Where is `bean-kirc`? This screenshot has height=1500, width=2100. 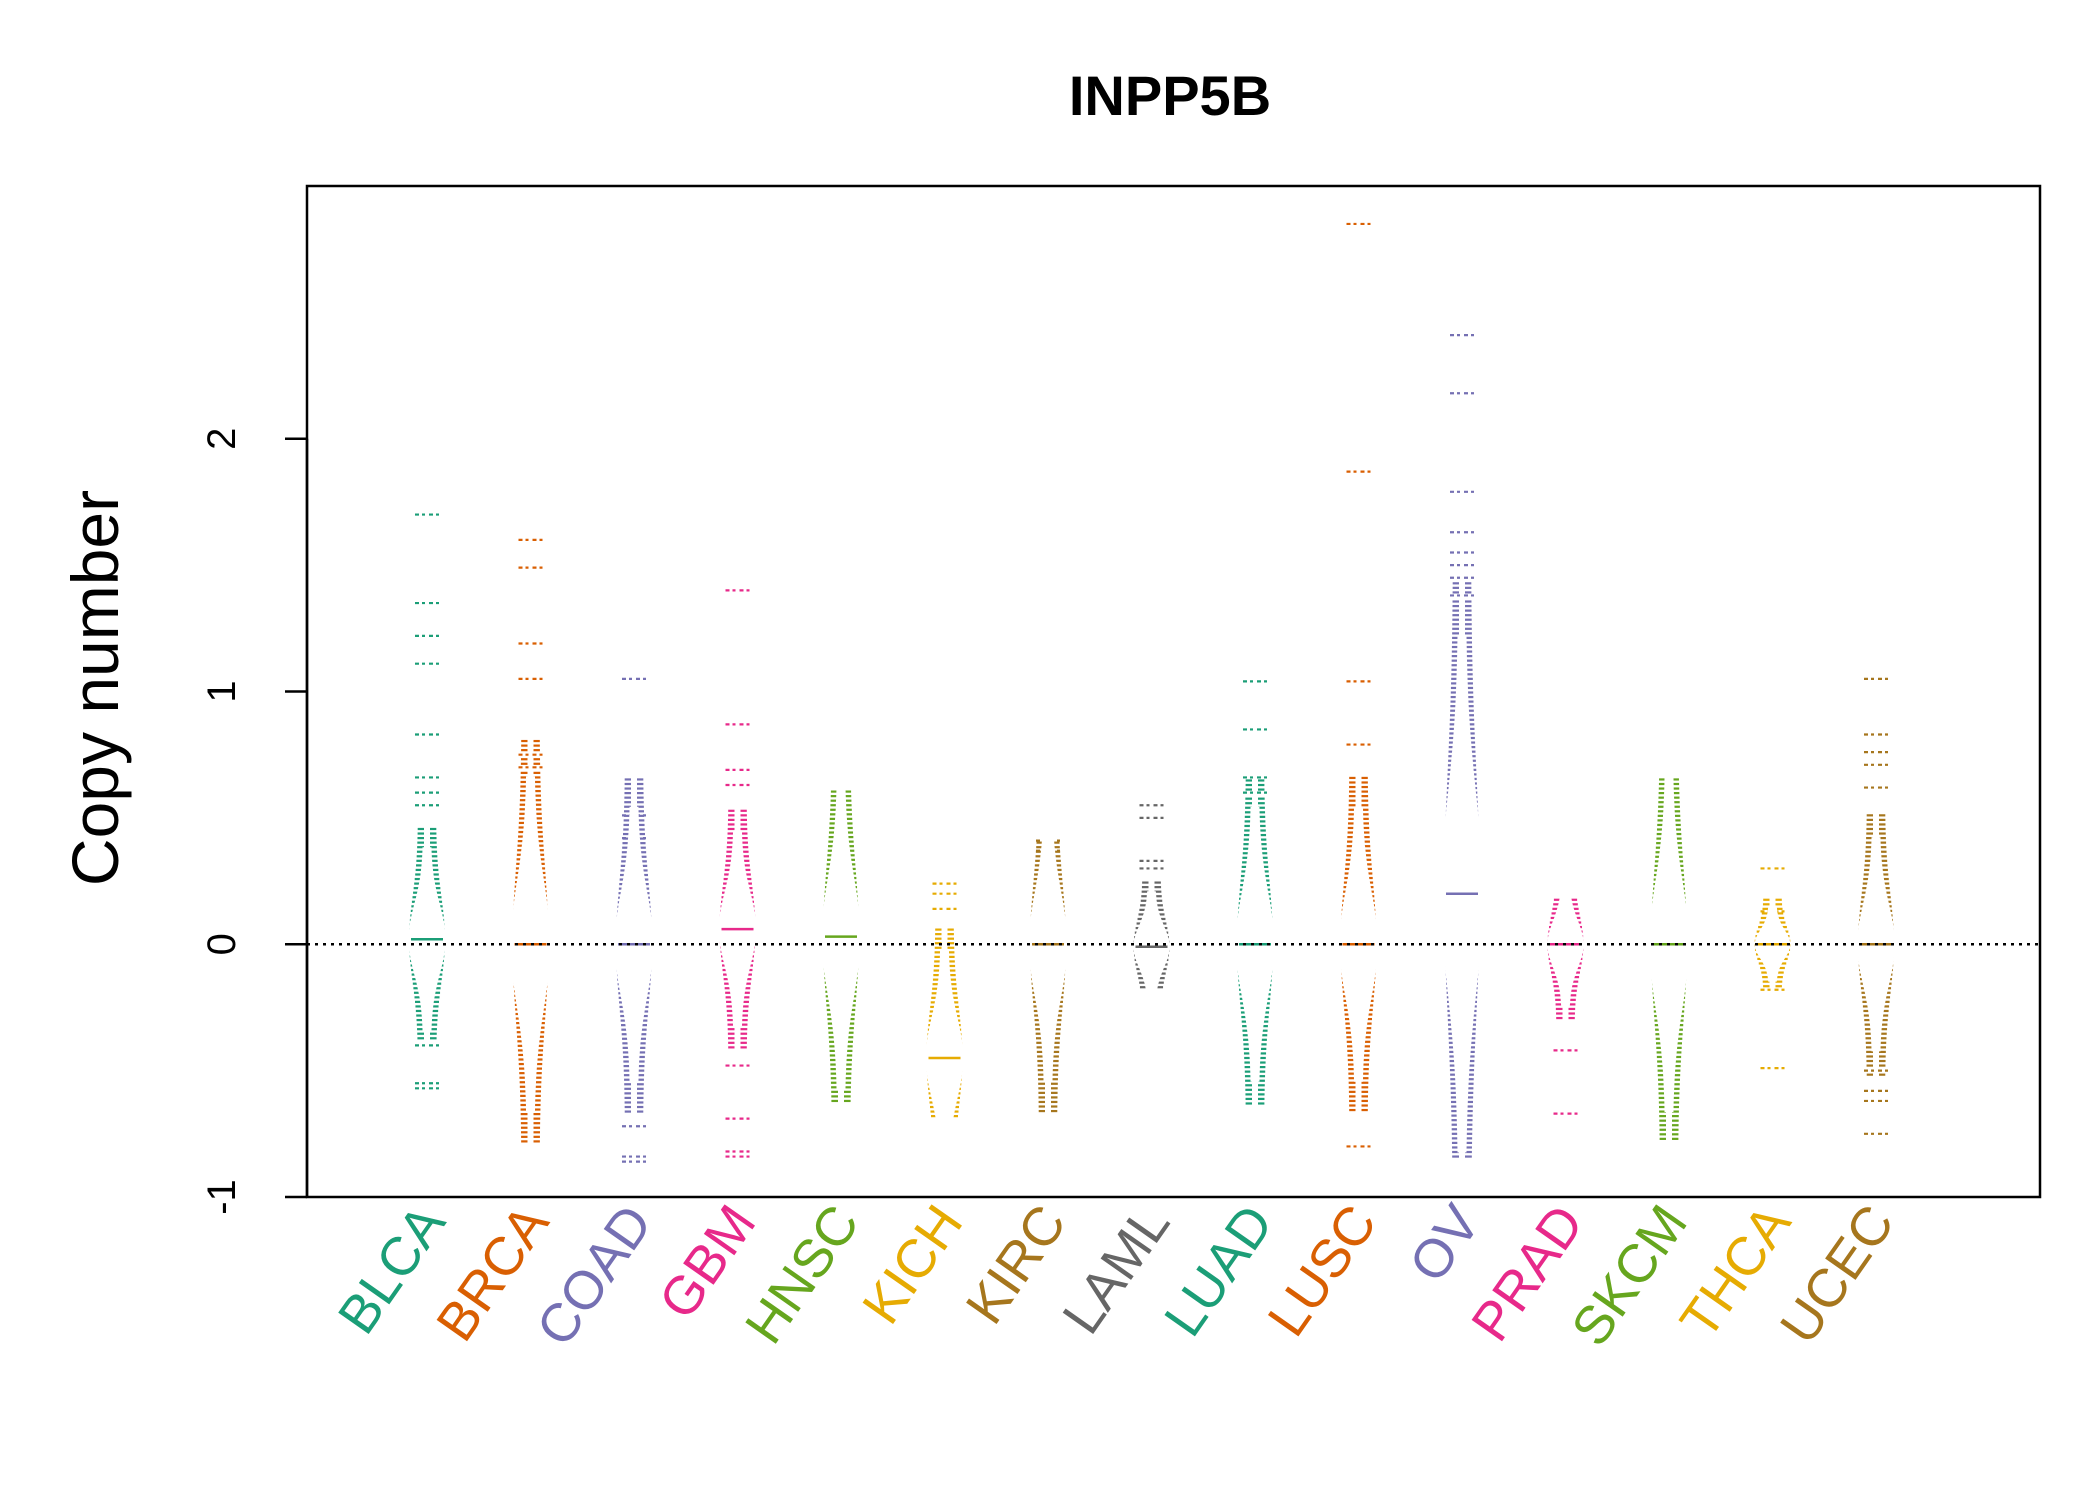 bean-kirc is located at coordinates (1048, 959).